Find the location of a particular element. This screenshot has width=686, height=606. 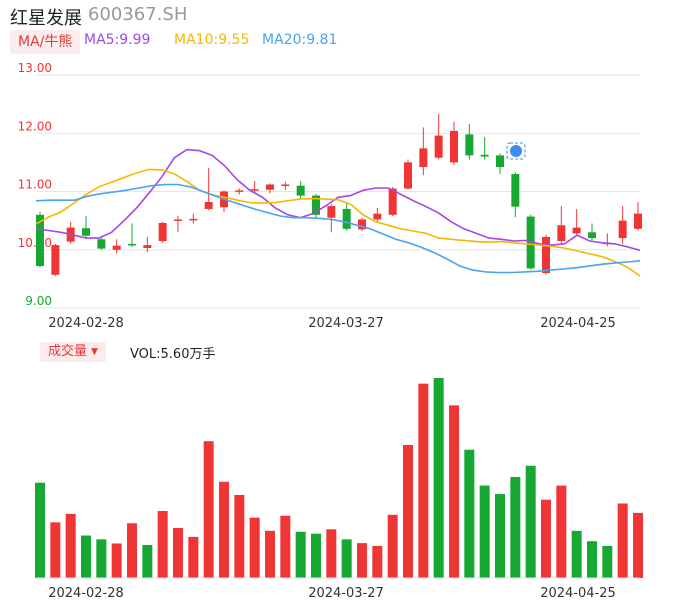

volume-x-tick-label: 2024-04-25 is located at coordinates (578, 593).